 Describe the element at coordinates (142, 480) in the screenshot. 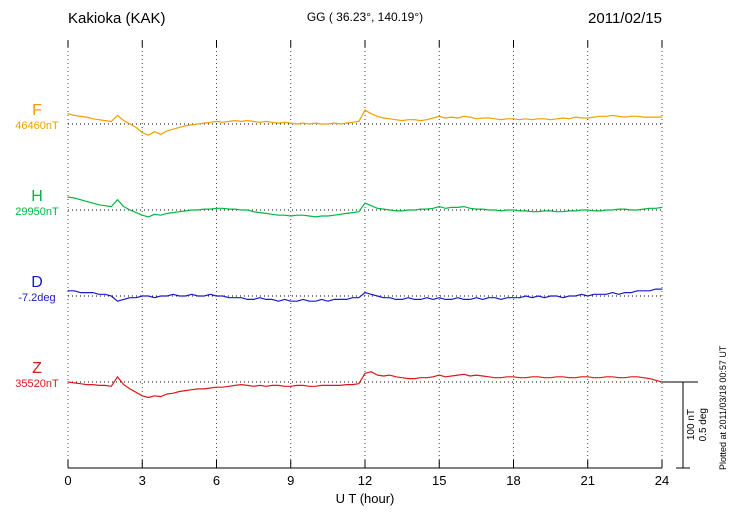

I see `x-tick-label-3: 3` at that location.